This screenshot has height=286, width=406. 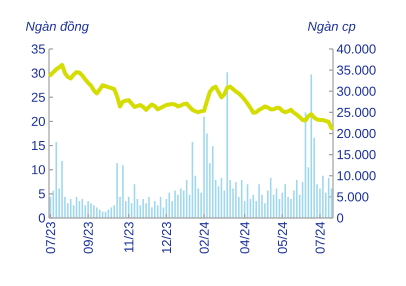 What do you see at coordinates (320, 238) in the screenshot?
I see `x-tick-label: 07/24` at bounding box center [320, 238].